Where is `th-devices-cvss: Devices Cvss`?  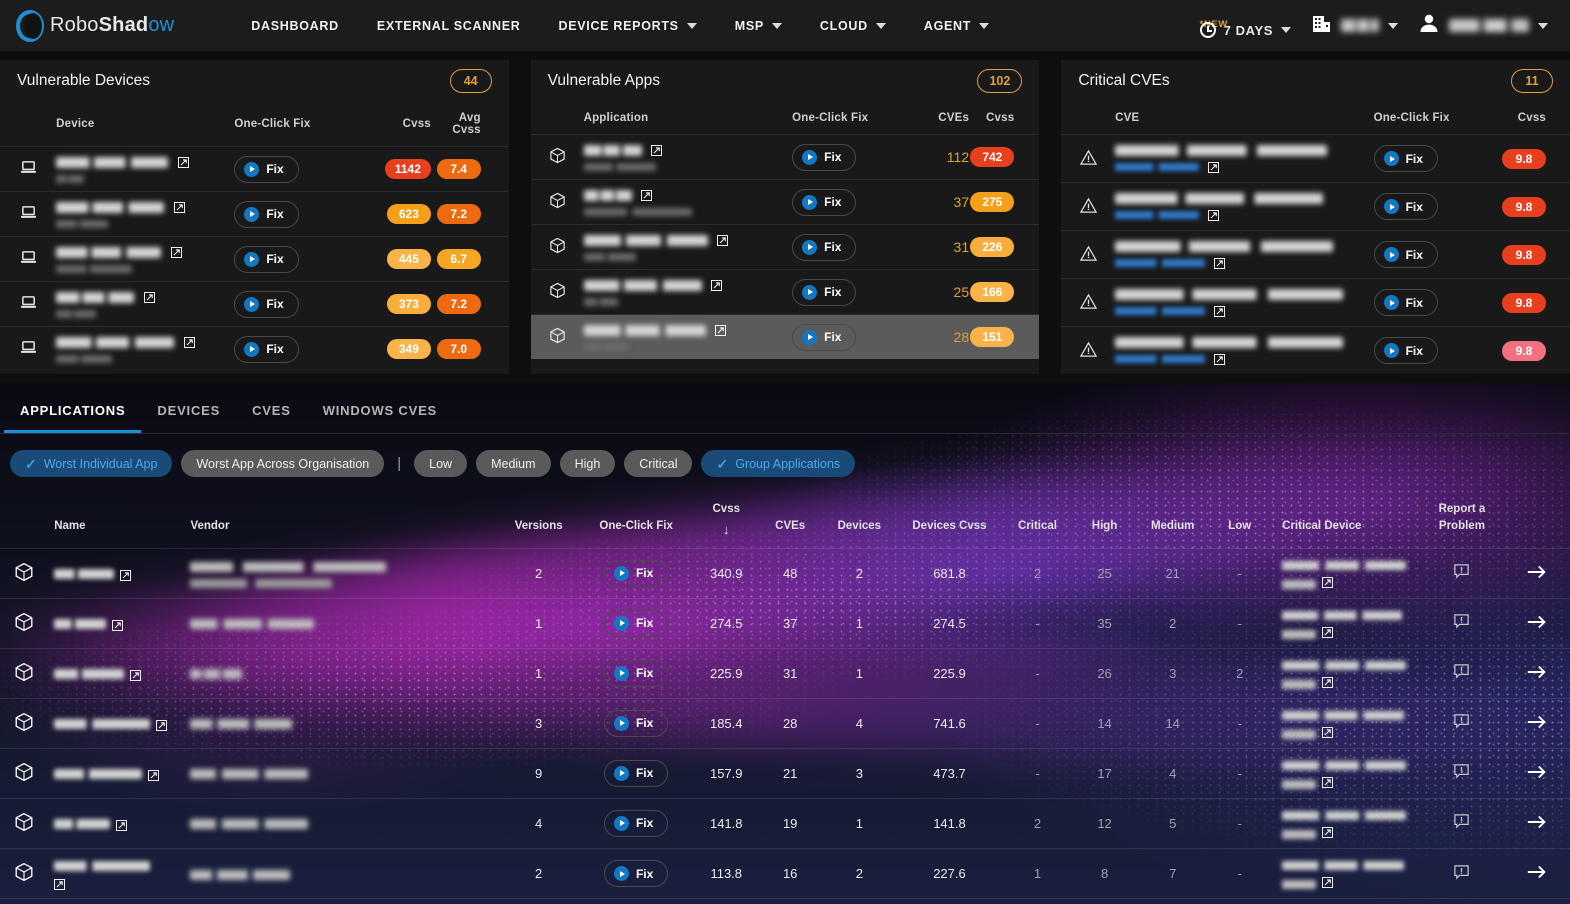 th-devices-cvss: Devices Cvss is located at coordinates (949, 526).